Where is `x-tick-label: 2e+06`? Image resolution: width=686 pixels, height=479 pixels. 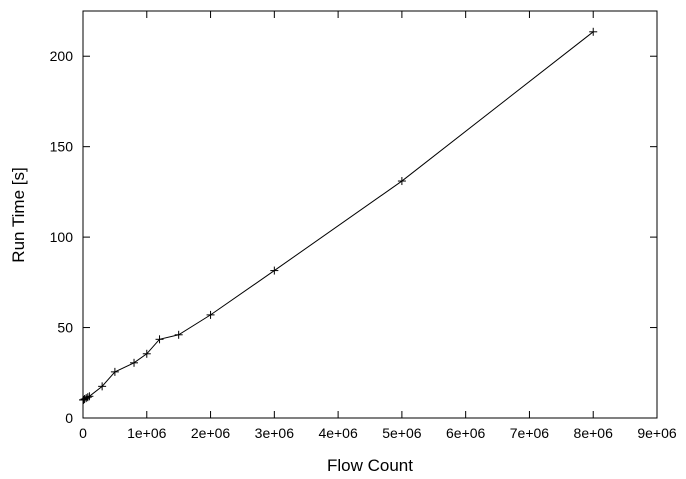
x-tick-label: 2e+06 is located at coordinates (211, 433).